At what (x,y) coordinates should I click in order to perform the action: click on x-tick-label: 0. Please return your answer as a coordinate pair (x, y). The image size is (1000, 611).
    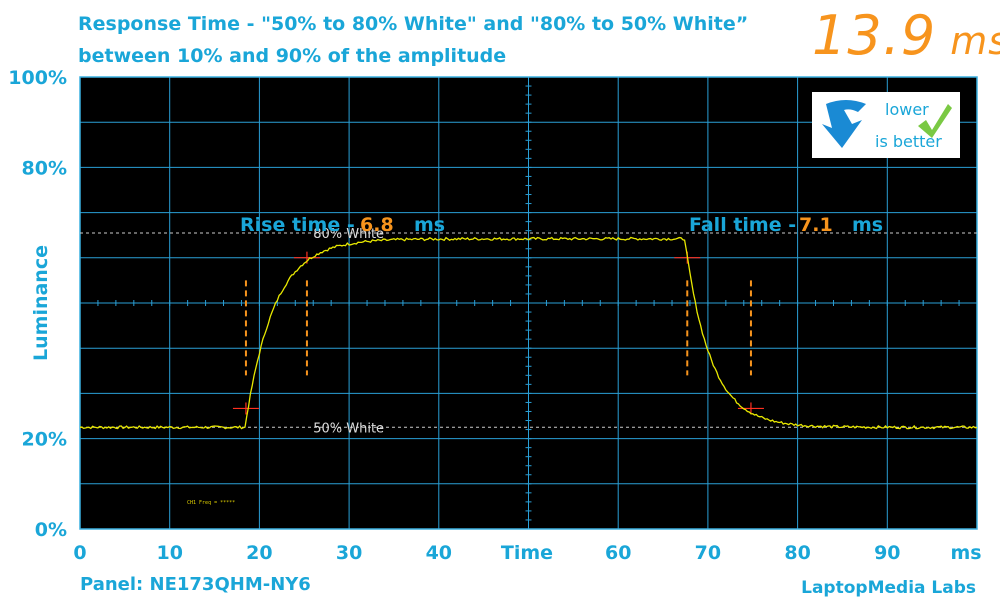
    Looking at the image, I should click on (79, 553).